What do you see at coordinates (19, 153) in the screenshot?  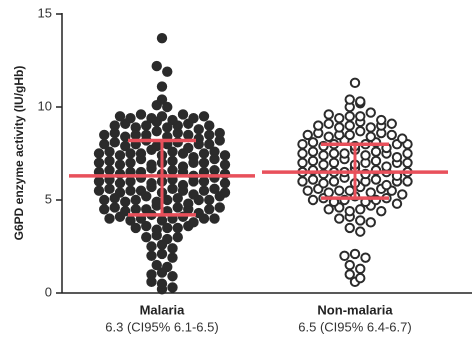 I see `y-axis-label: G6PD enzyme activity (IU/gHb)` at bounding box center [19, 153].